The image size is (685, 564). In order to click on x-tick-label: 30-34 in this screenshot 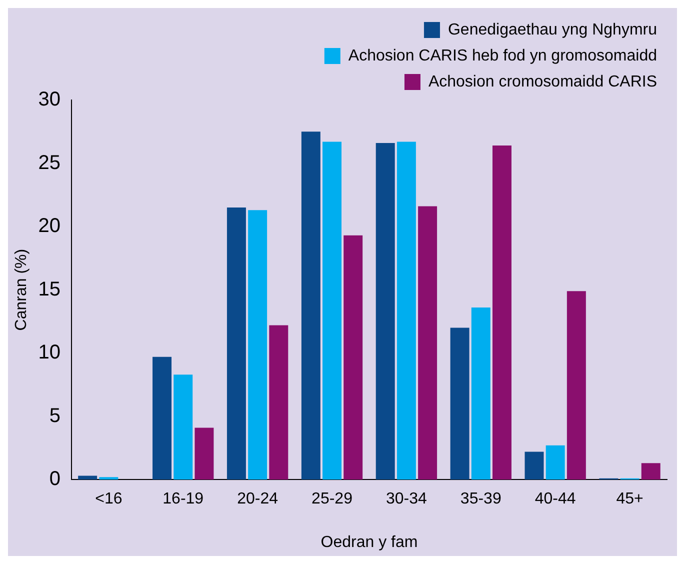, I will do `click(407, 499)`.